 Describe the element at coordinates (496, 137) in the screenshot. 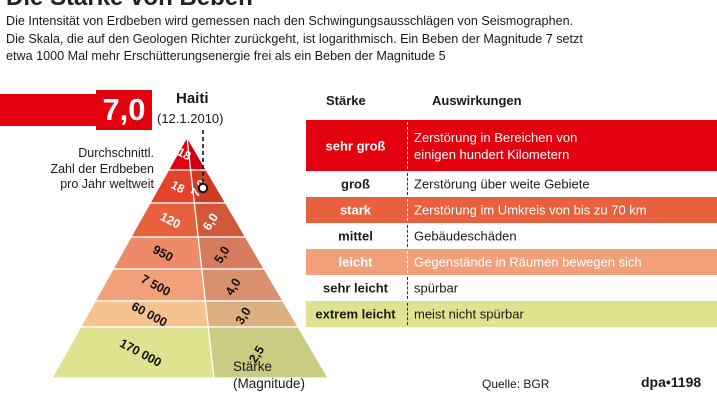

I see `effect-line: Zerstörung in Bereichen von` at that location.